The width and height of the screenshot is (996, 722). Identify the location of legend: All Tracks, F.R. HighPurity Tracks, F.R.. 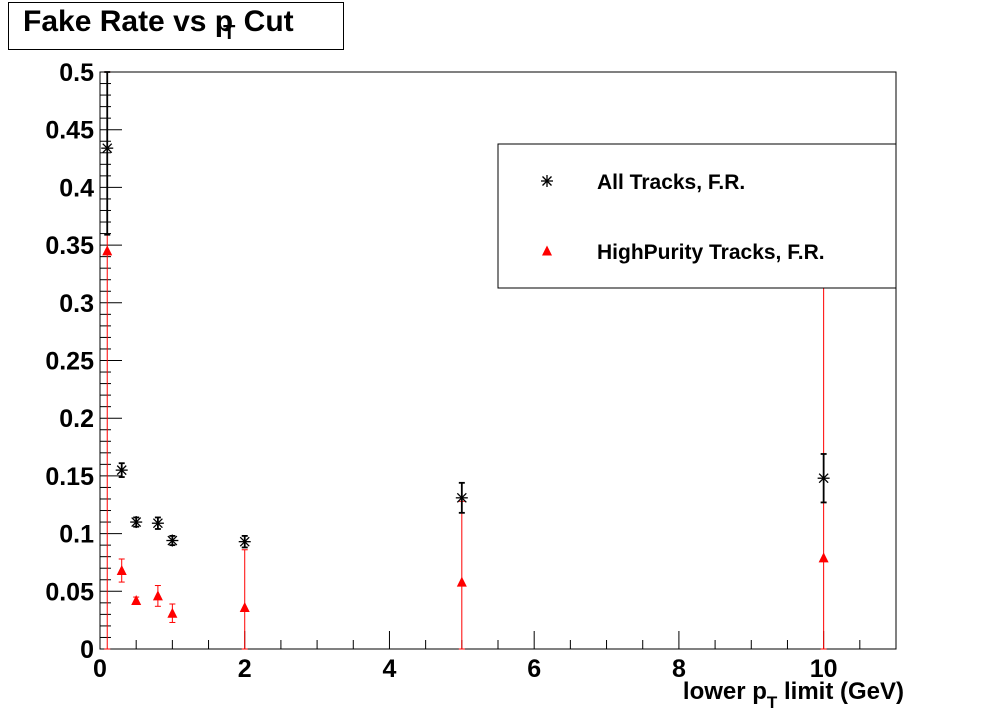
(697, 216).